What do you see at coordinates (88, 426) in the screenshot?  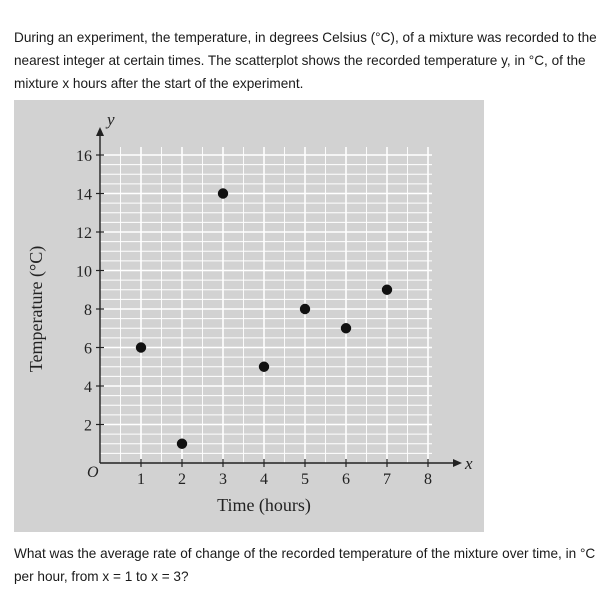 I see `y-tick-label: 2` at bounding box center [88, 426].